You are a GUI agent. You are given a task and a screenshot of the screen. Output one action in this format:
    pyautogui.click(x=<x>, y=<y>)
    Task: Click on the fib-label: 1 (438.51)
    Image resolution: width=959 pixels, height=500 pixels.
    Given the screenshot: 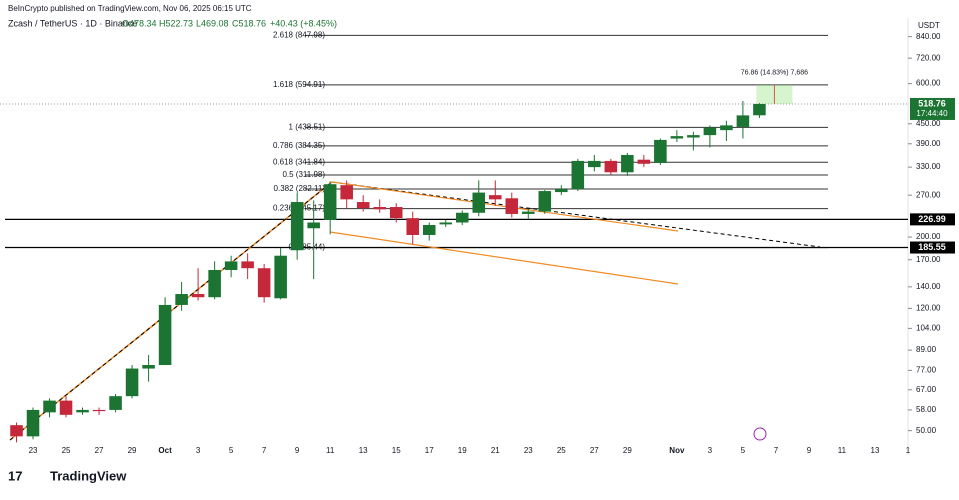 What is the action you would take?
    pyautogui.click(x=307, y=127)
    